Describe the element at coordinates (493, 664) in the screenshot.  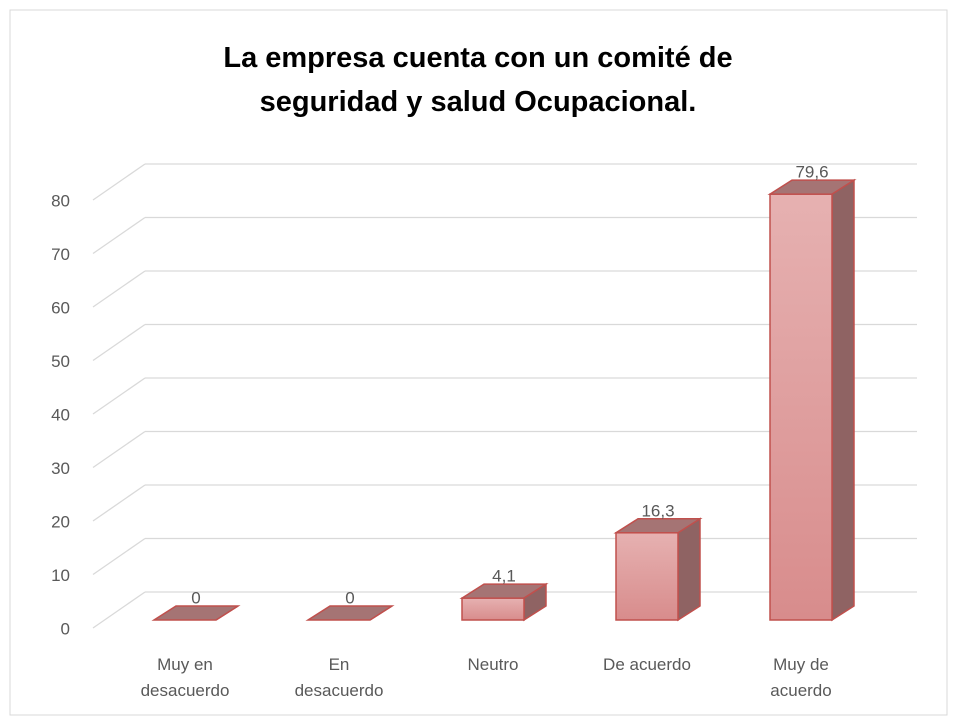
I see `x-tick-label: Neutro` at that location.